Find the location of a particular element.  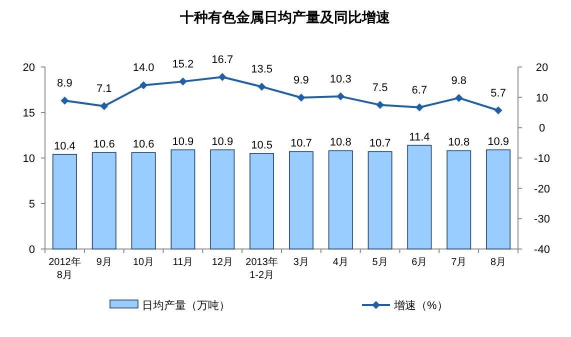

y-tick-label: 15 is located at coordinates (28, 114).